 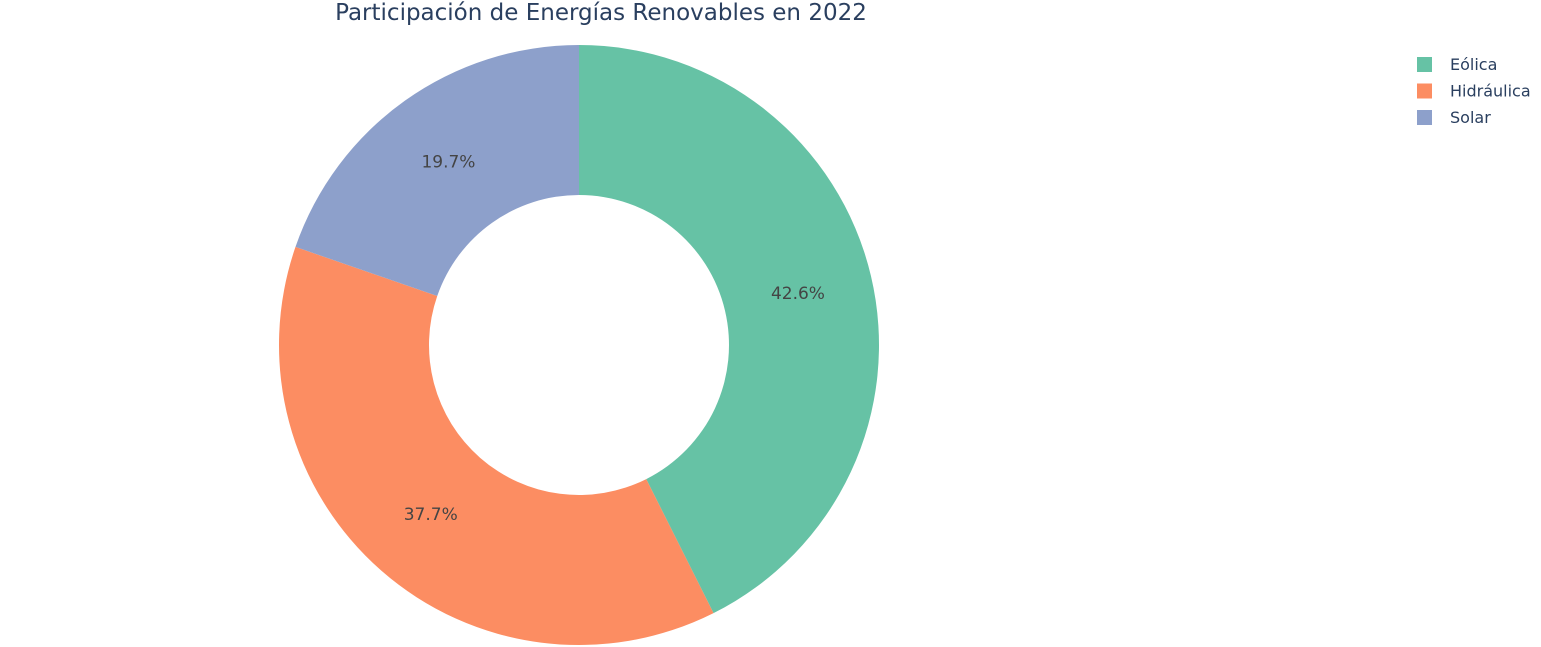 What do you see at coordinates (1424, 117) in the screenshot?
I see `legend-swatch-solar` at bounding box center [1424, 117].